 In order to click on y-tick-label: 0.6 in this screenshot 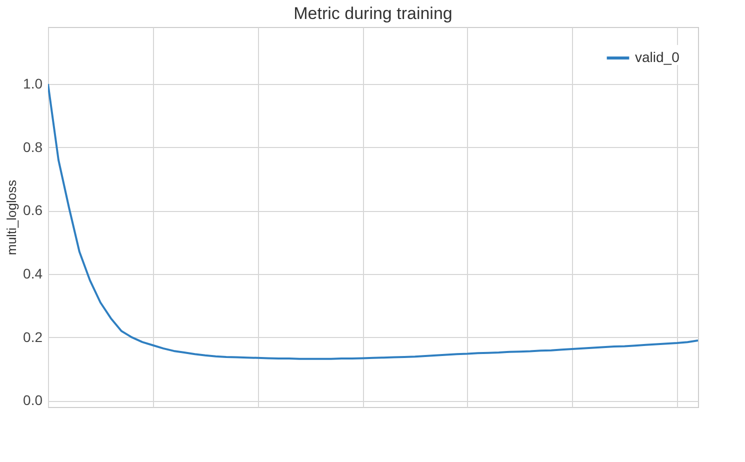, I will do `click(33, 210)`.